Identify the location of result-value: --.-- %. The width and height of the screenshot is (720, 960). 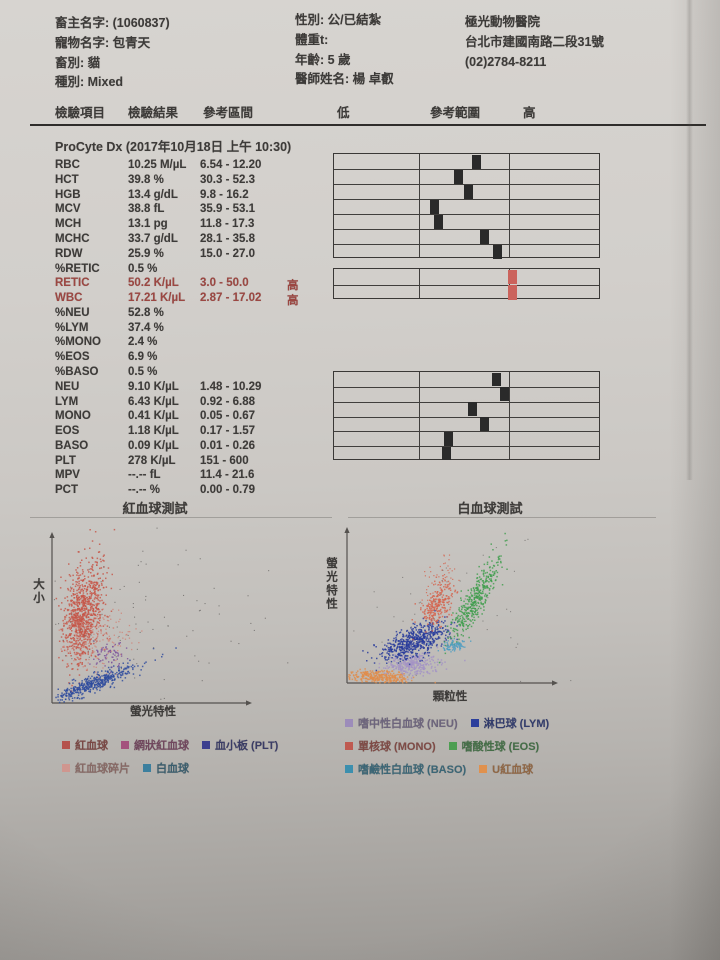
(144, 490).